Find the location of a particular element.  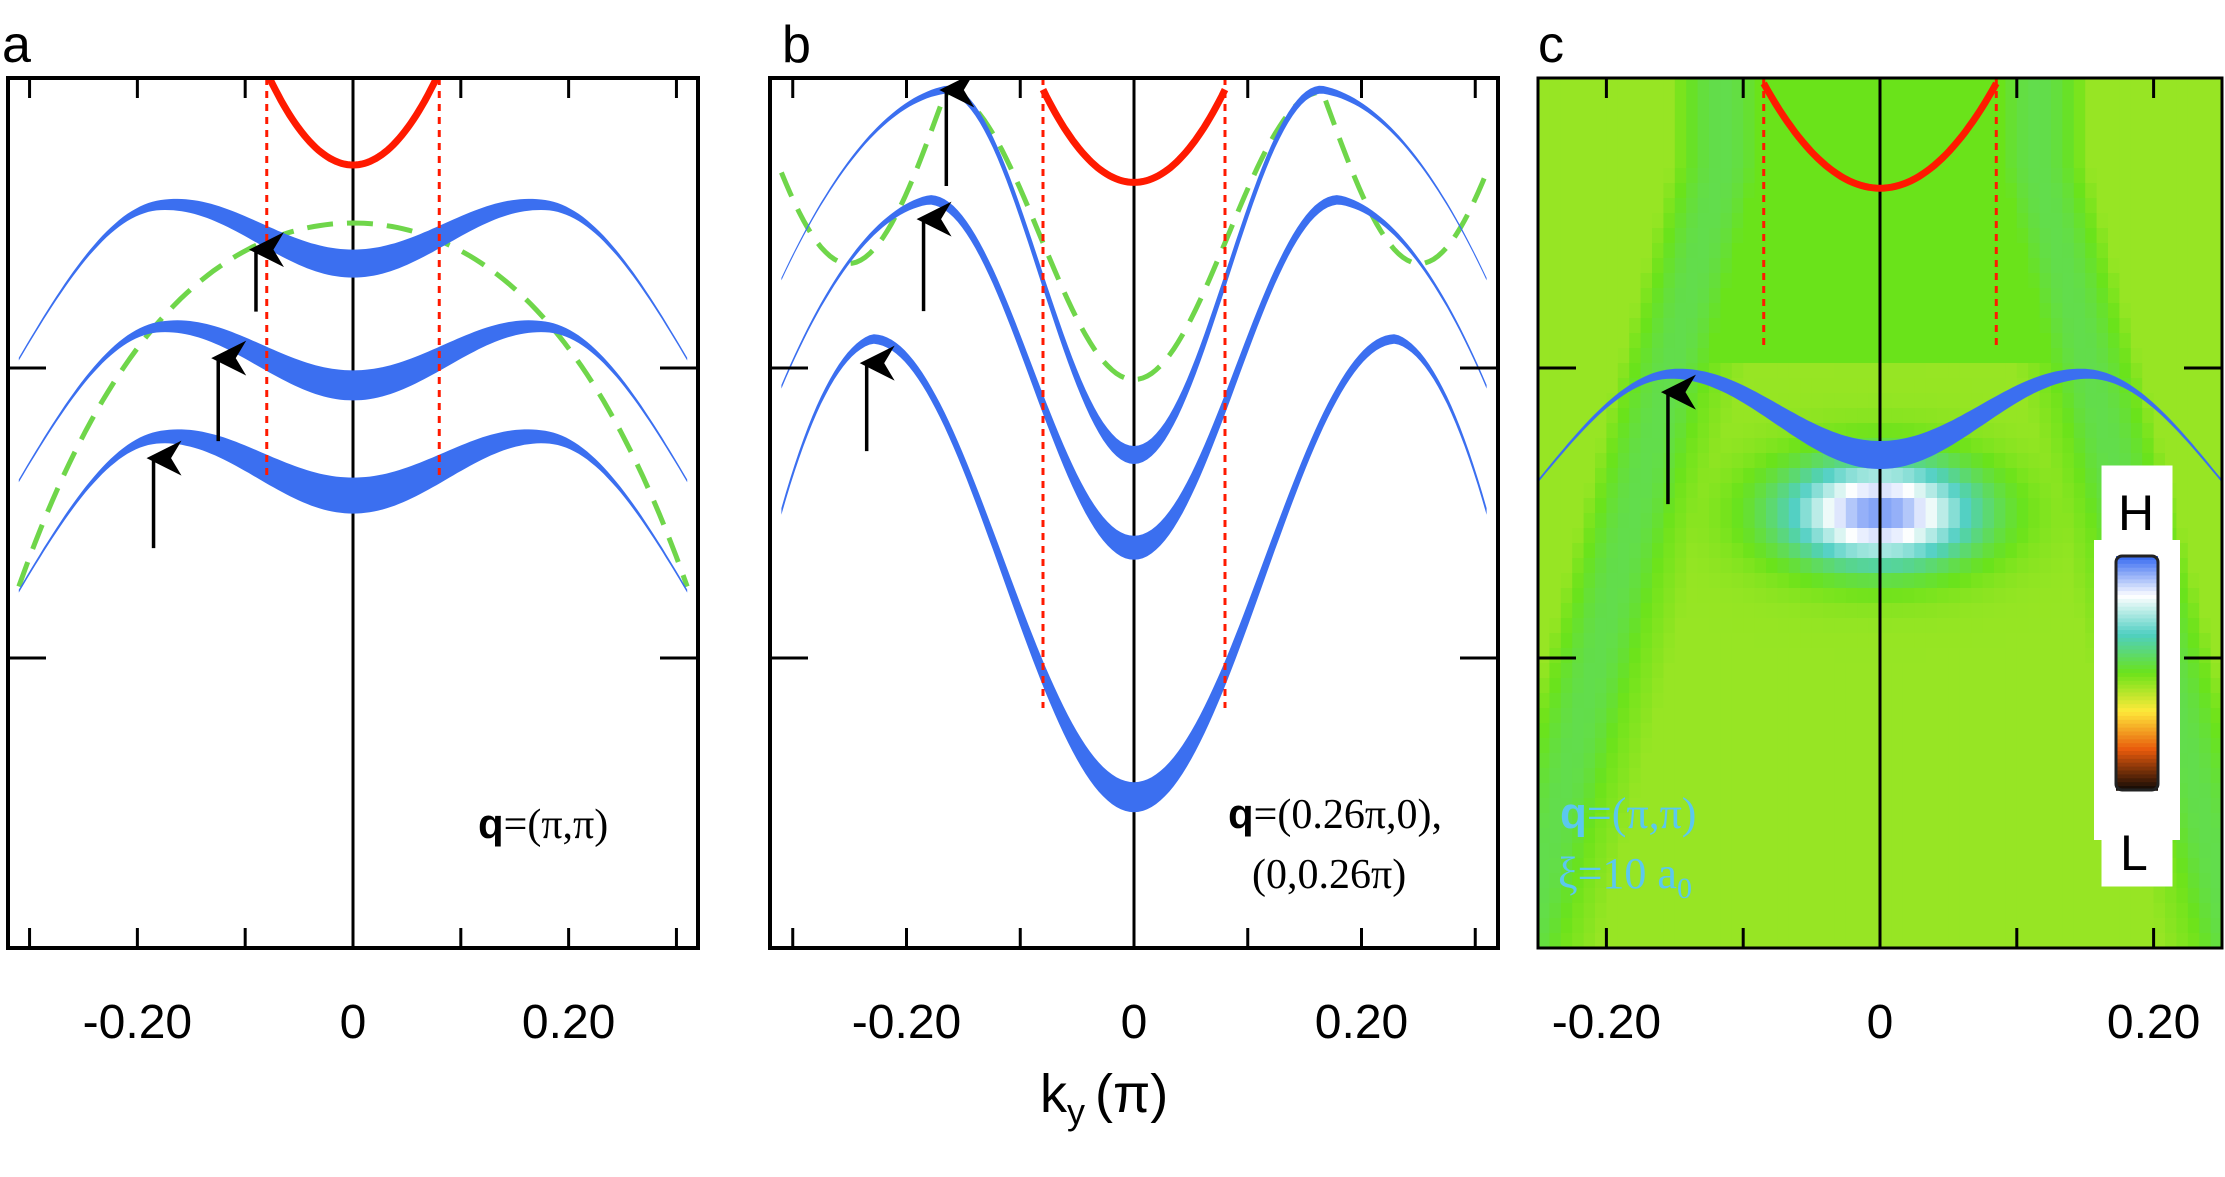

colorbar-high-label: H is located at coordinates (2136, 513).